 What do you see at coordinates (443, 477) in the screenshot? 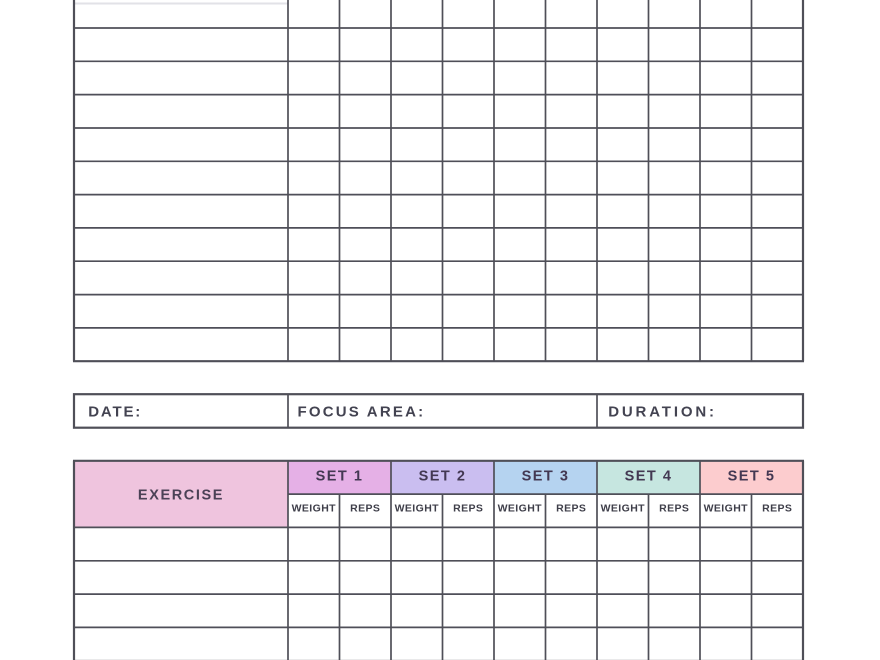
I see `svg-text: SET 2` at bounding box center [443, 477].